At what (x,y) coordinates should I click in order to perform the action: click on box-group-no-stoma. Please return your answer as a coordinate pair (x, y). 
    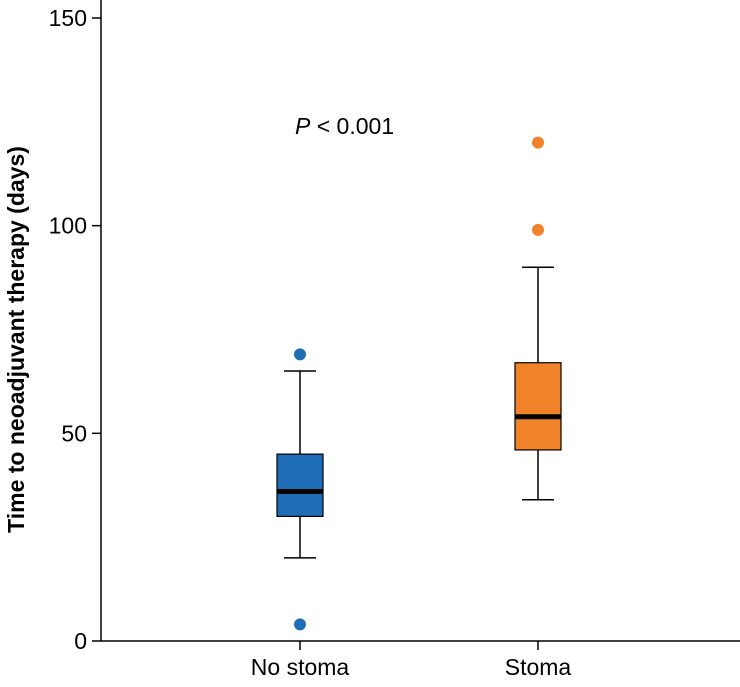
    Looking at the image, I should click on (300, 489).